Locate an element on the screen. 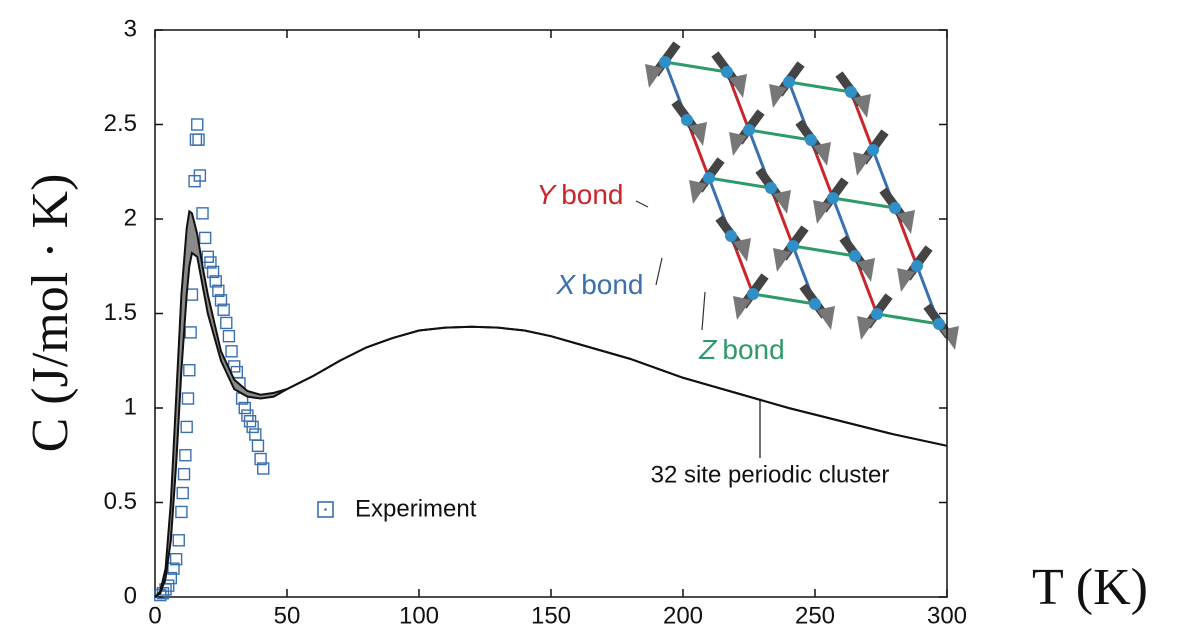  y-tick-label: 2.5 is located at coordinates (120, 123).